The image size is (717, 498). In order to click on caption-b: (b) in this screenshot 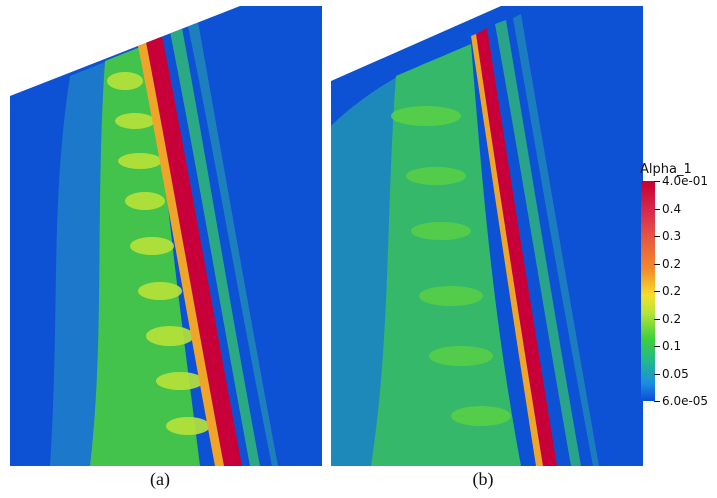, I will do `click(483, 479)`.